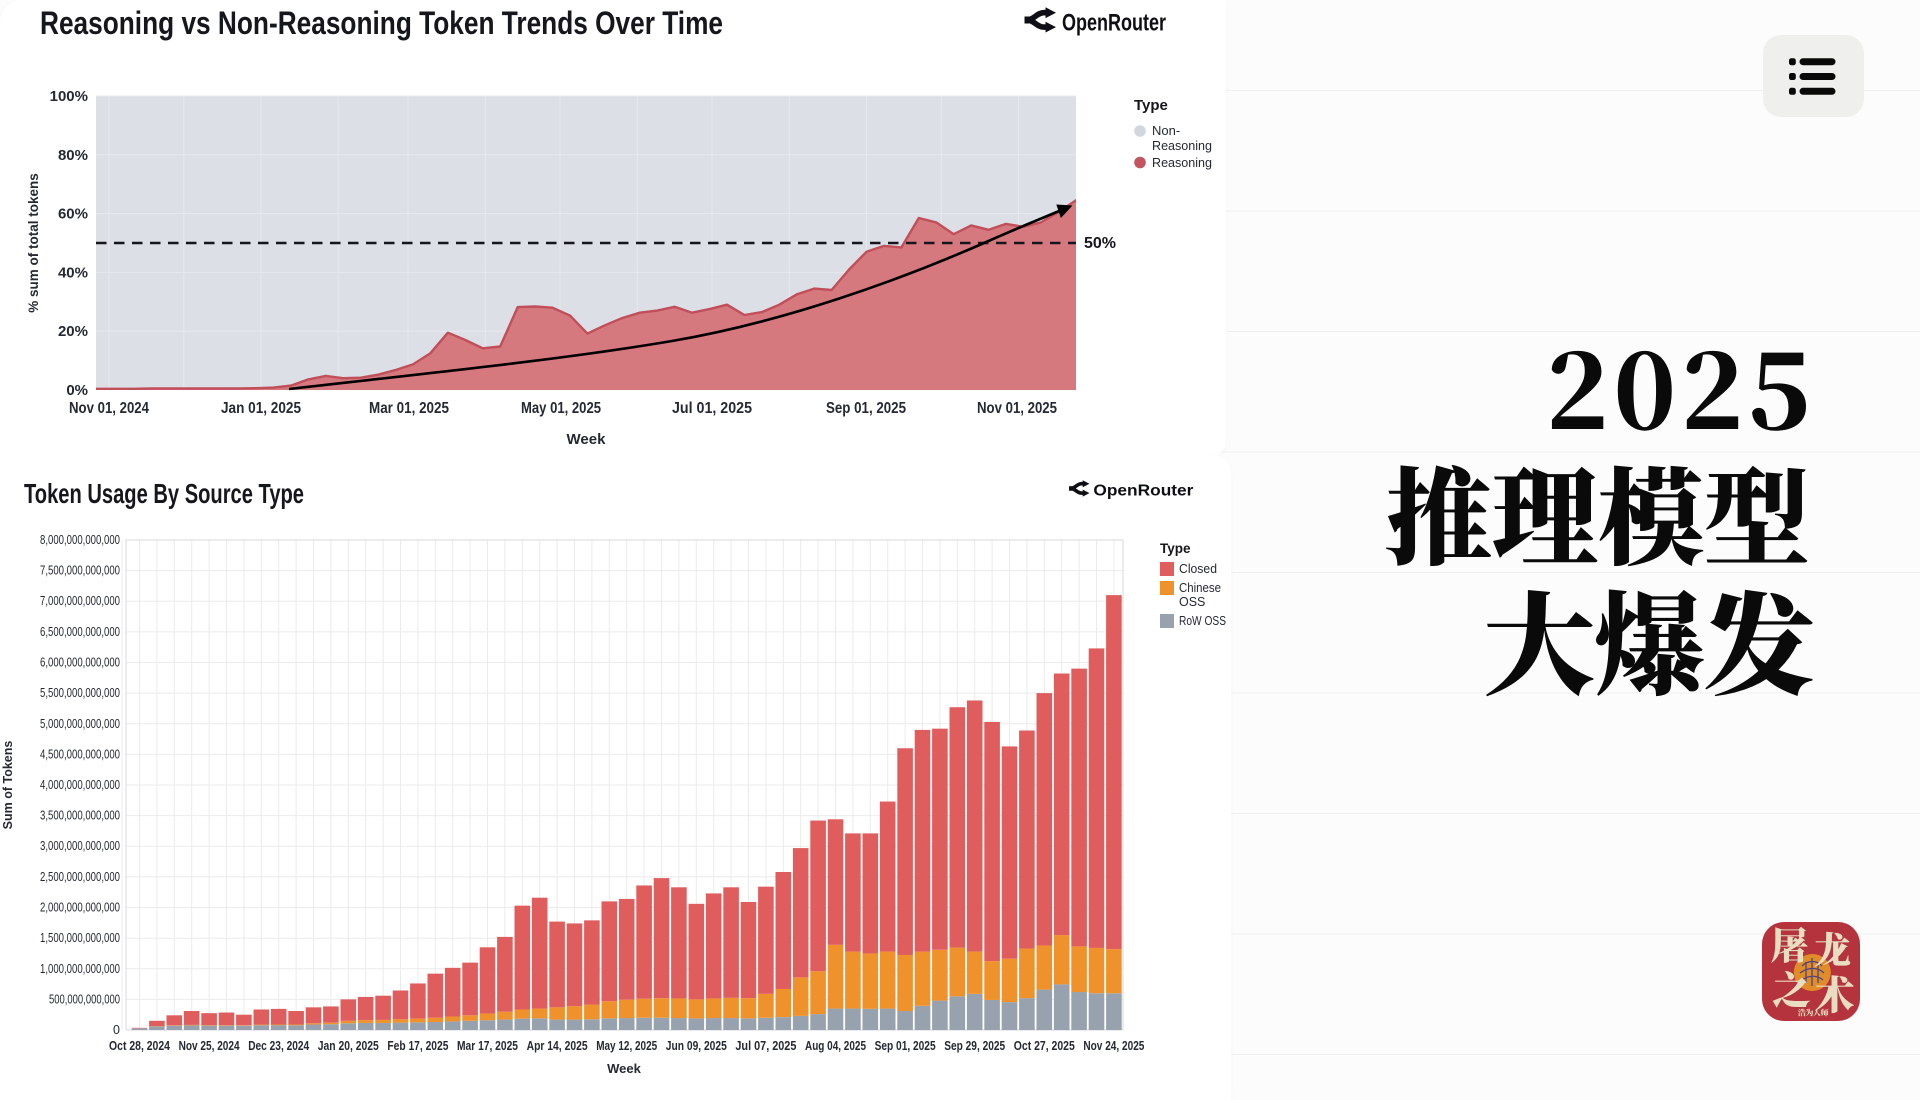 The width and height of the screenshot is (1920, 1100). I want to click on svg-text: 500,000,000,000, so click(84, 999).